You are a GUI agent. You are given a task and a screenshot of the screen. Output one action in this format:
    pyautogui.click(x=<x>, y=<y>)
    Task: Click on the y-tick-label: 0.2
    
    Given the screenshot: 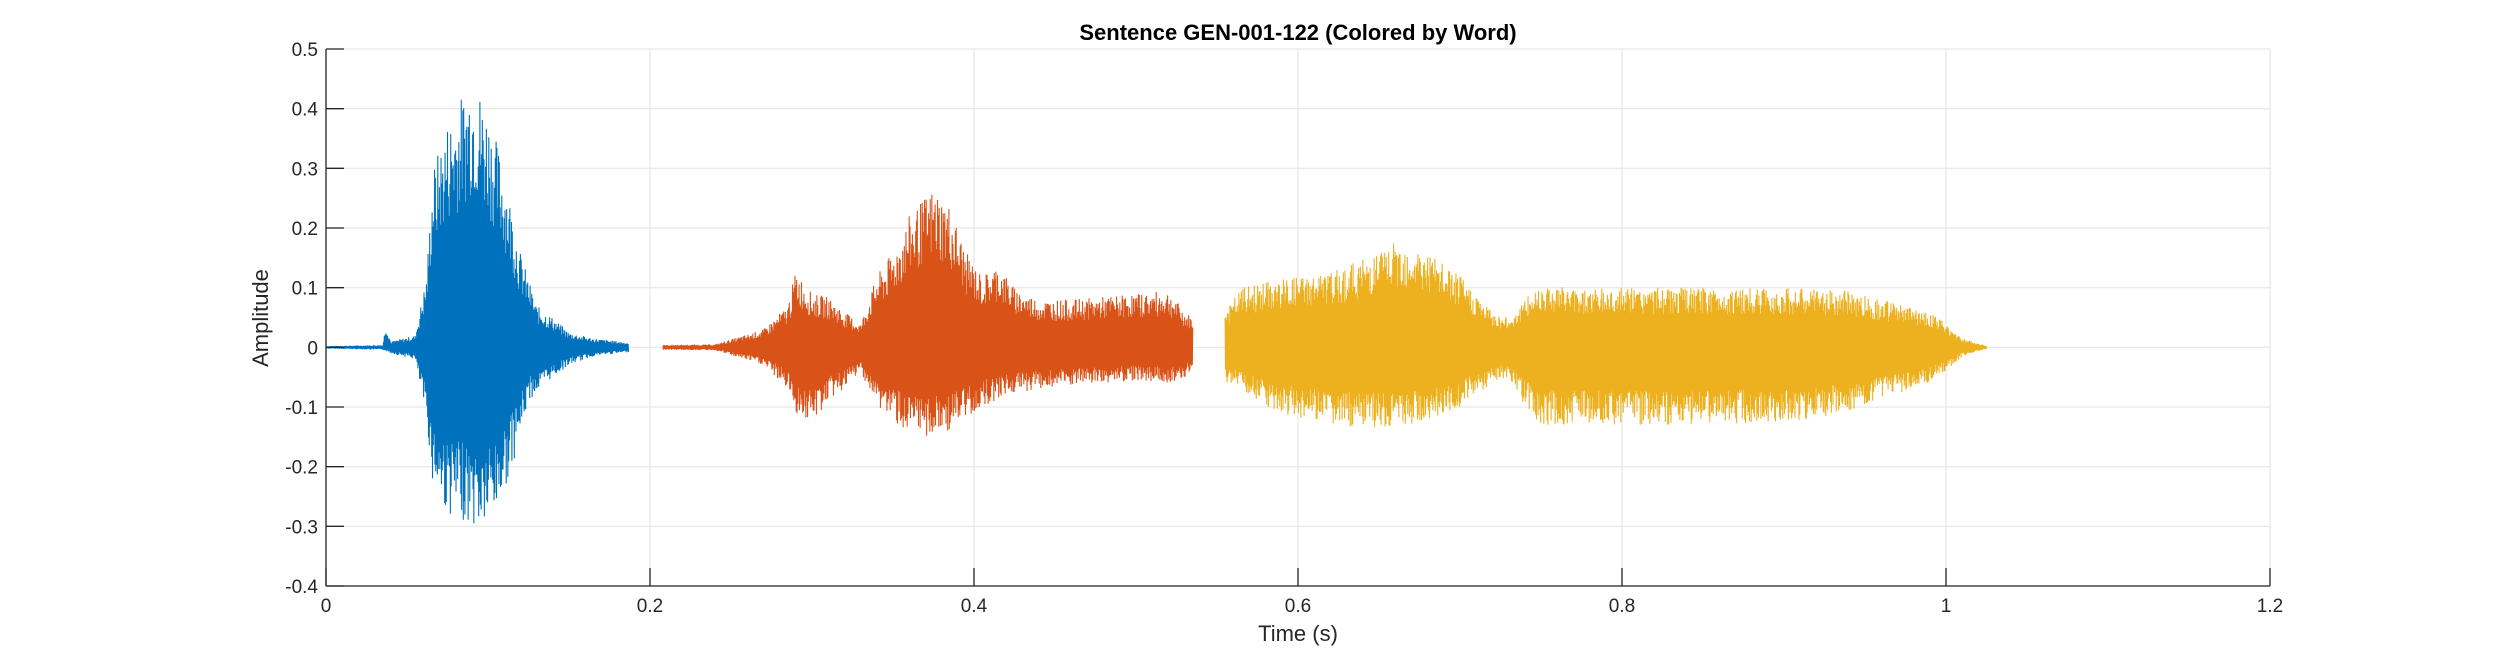 What is the action you would take?
    pyautogui.click(x=305, y=229)
    